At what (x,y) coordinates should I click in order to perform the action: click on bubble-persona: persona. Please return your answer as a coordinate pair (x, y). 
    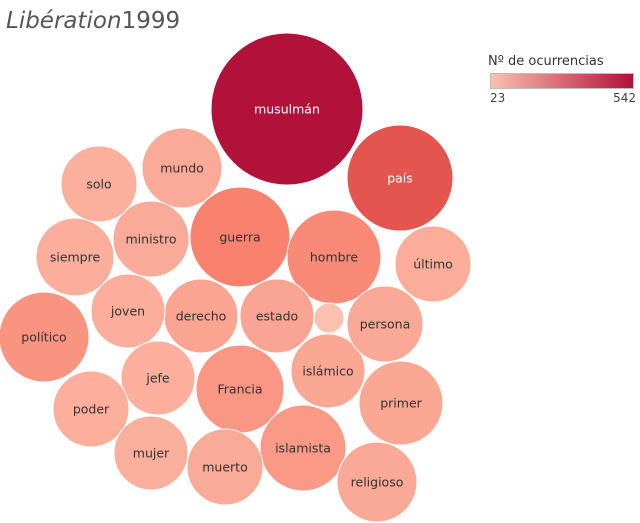
    Looking at the image, I should click on (385, 324).